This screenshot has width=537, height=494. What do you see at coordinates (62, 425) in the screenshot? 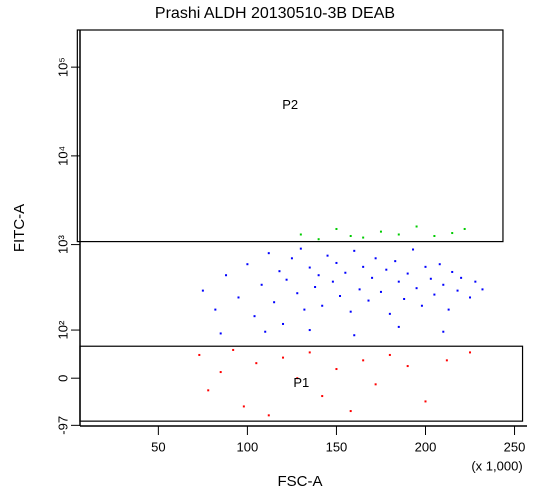
I see `y-tick-label: -97` at bounding box center [62, 425].